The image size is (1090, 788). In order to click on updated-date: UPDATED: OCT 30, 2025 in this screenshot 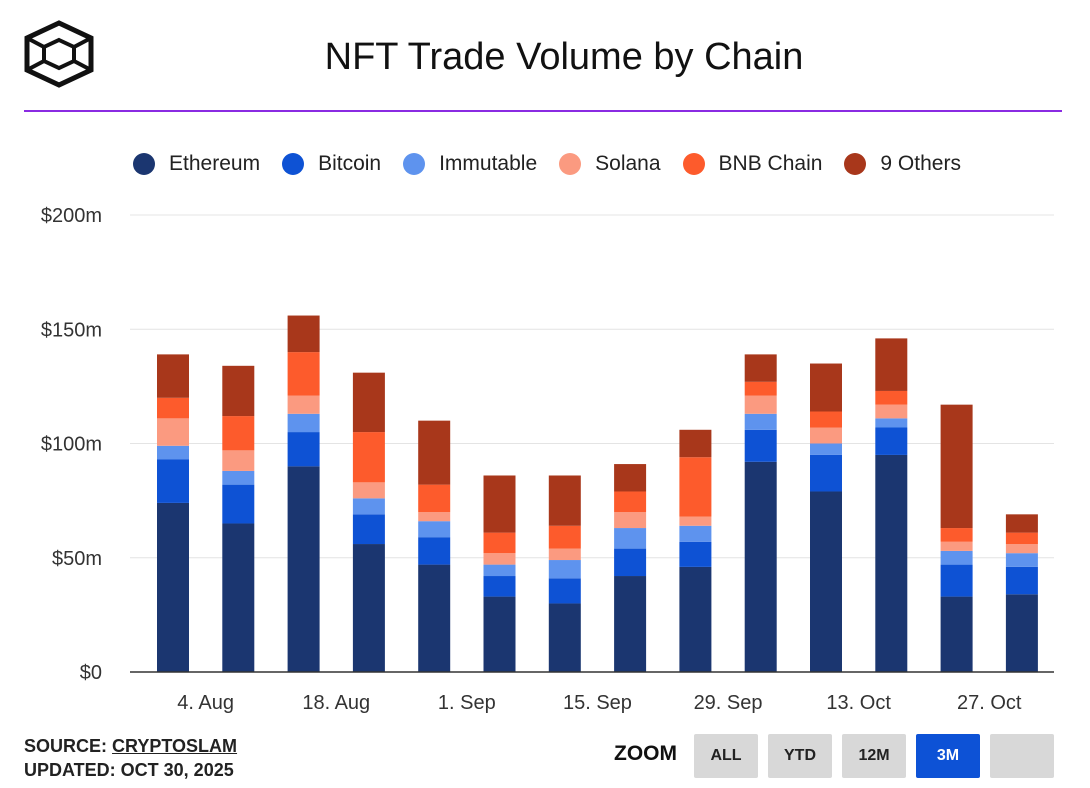, I will do `click(129, 770)`.